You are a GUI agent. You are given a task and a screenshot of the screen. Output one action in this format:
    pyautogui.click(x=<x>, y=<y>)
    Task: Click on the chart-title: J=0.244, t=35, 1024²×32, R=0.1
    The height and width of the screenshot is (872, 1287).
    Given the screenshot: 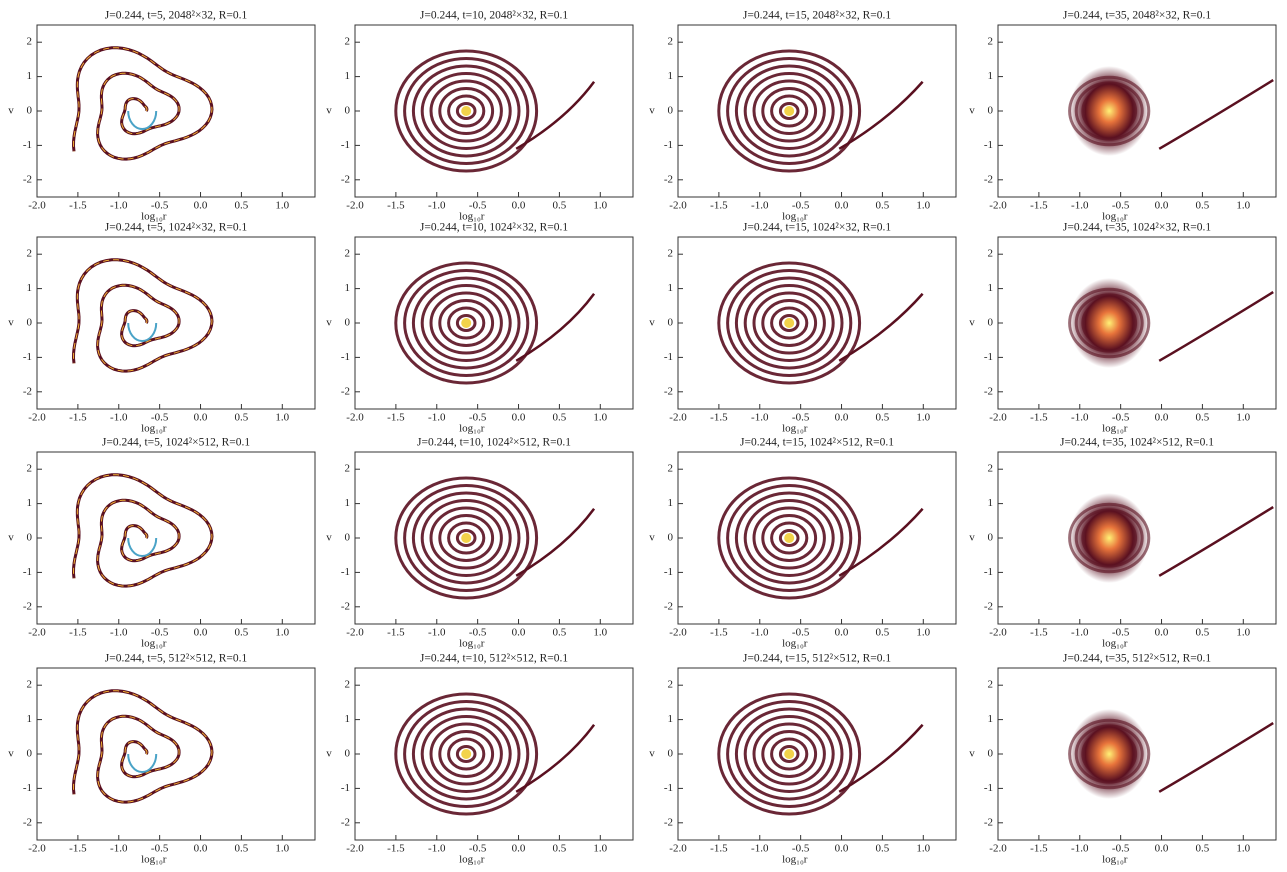 What is the action you would take?
    pyautogui.click(x=1137, y=228)
    